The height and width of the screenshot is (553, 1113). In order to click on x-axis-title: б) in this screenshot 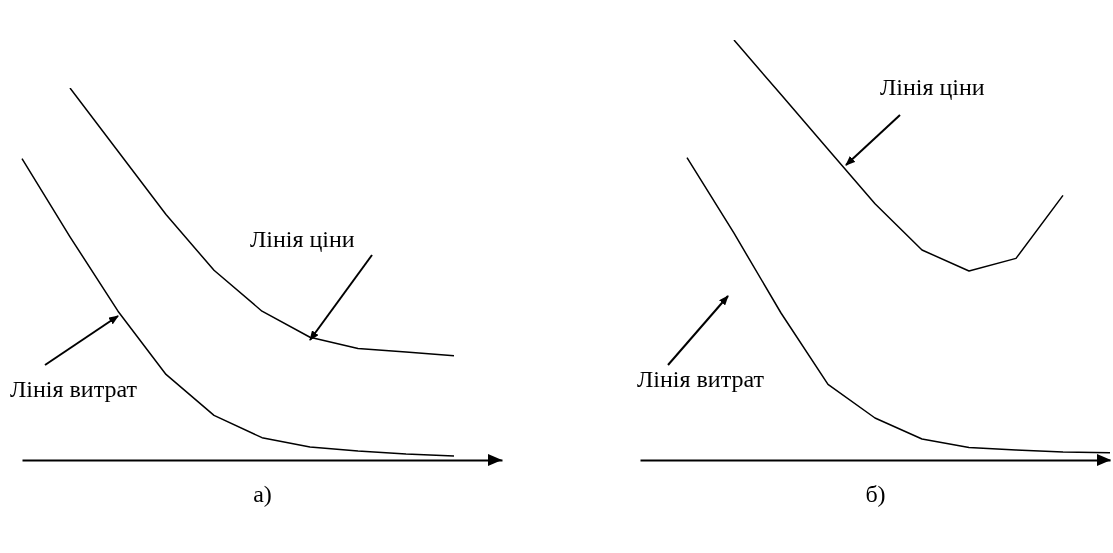, I will do `click(875, 493)`.